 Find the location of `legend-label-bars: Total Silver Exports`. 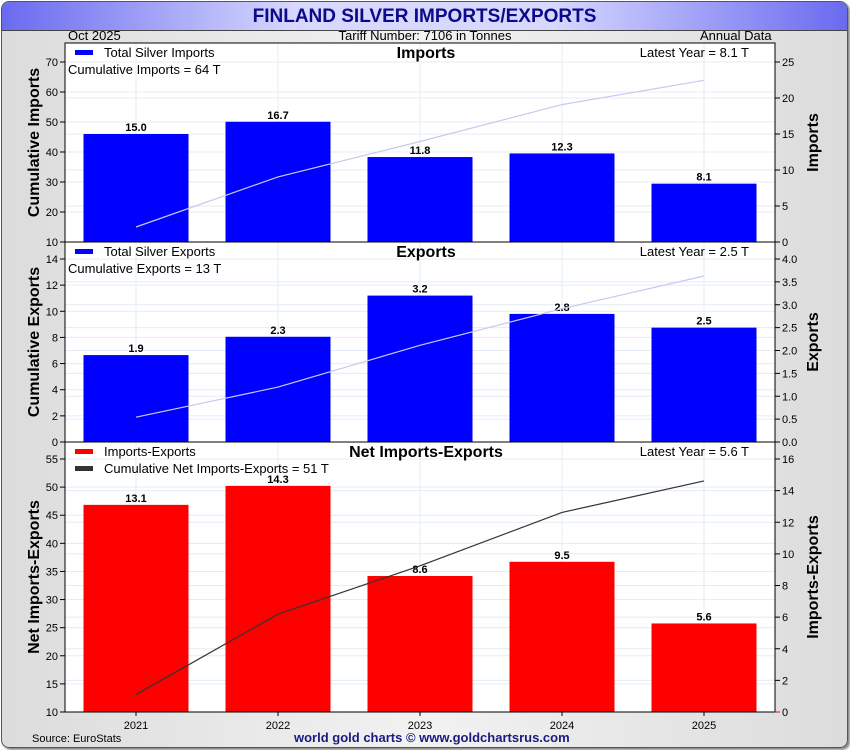

legend-label-bars: Total Silver Exports is located at coordinates (160, 251).